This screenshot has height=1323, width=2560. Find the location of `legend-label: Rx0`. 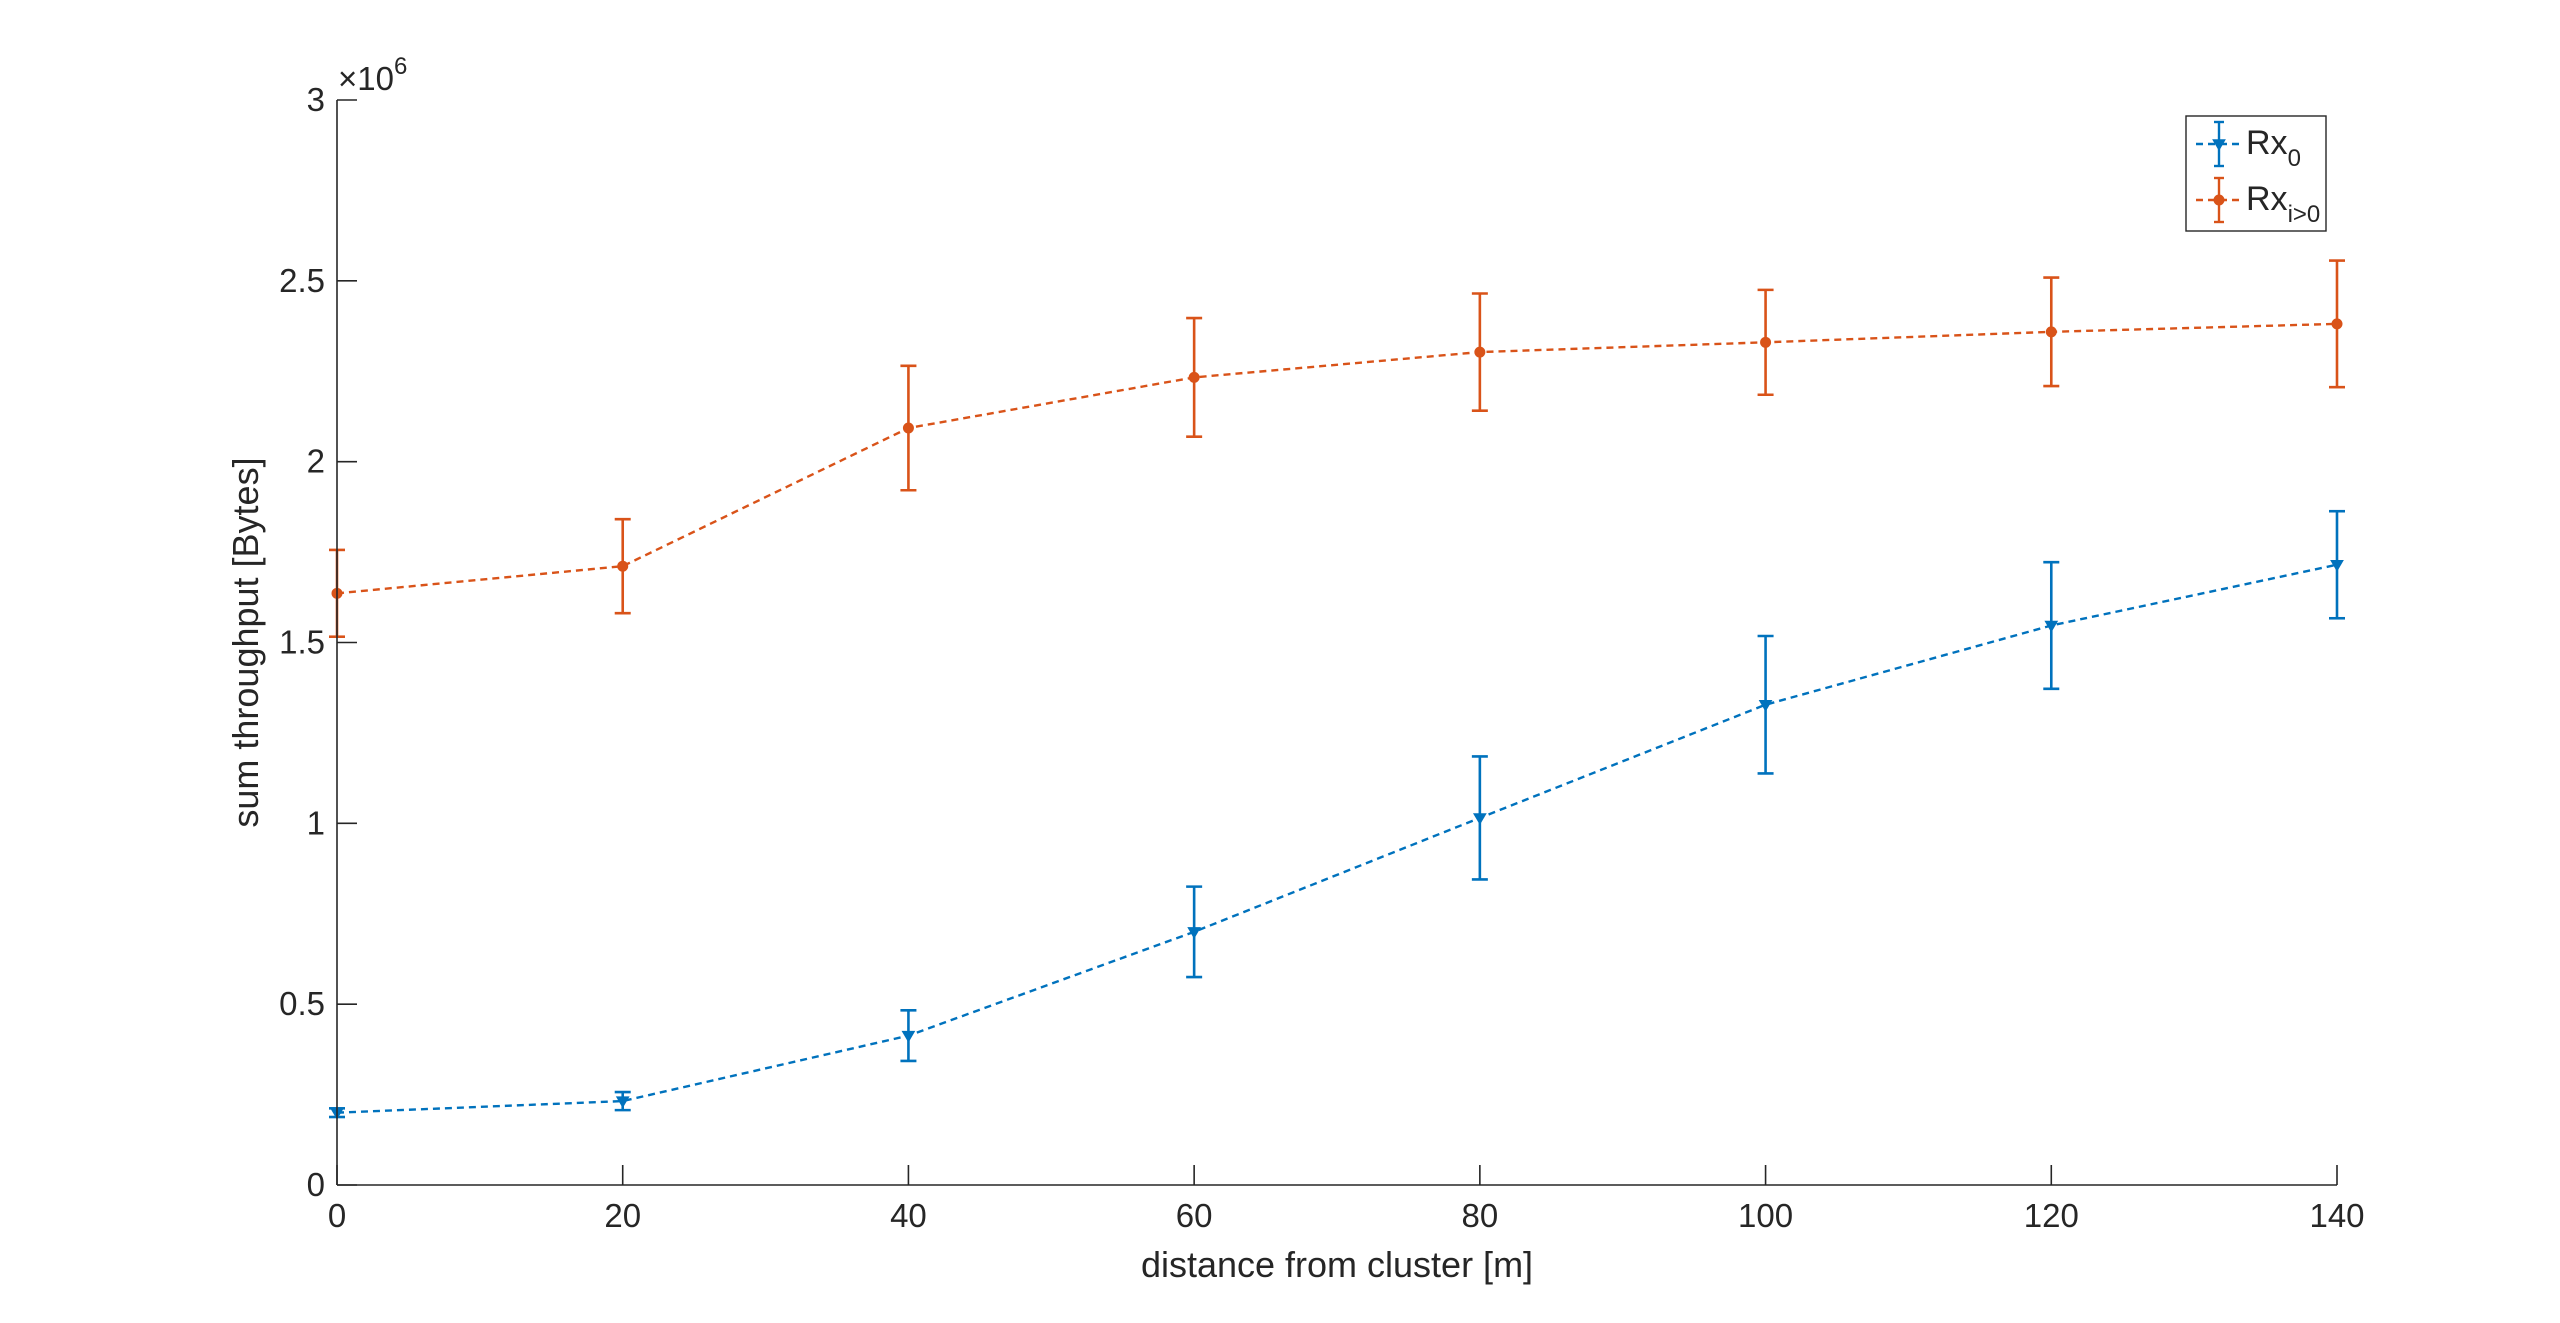

legend-label: Rx0 is located at coordinates (2273, 148).